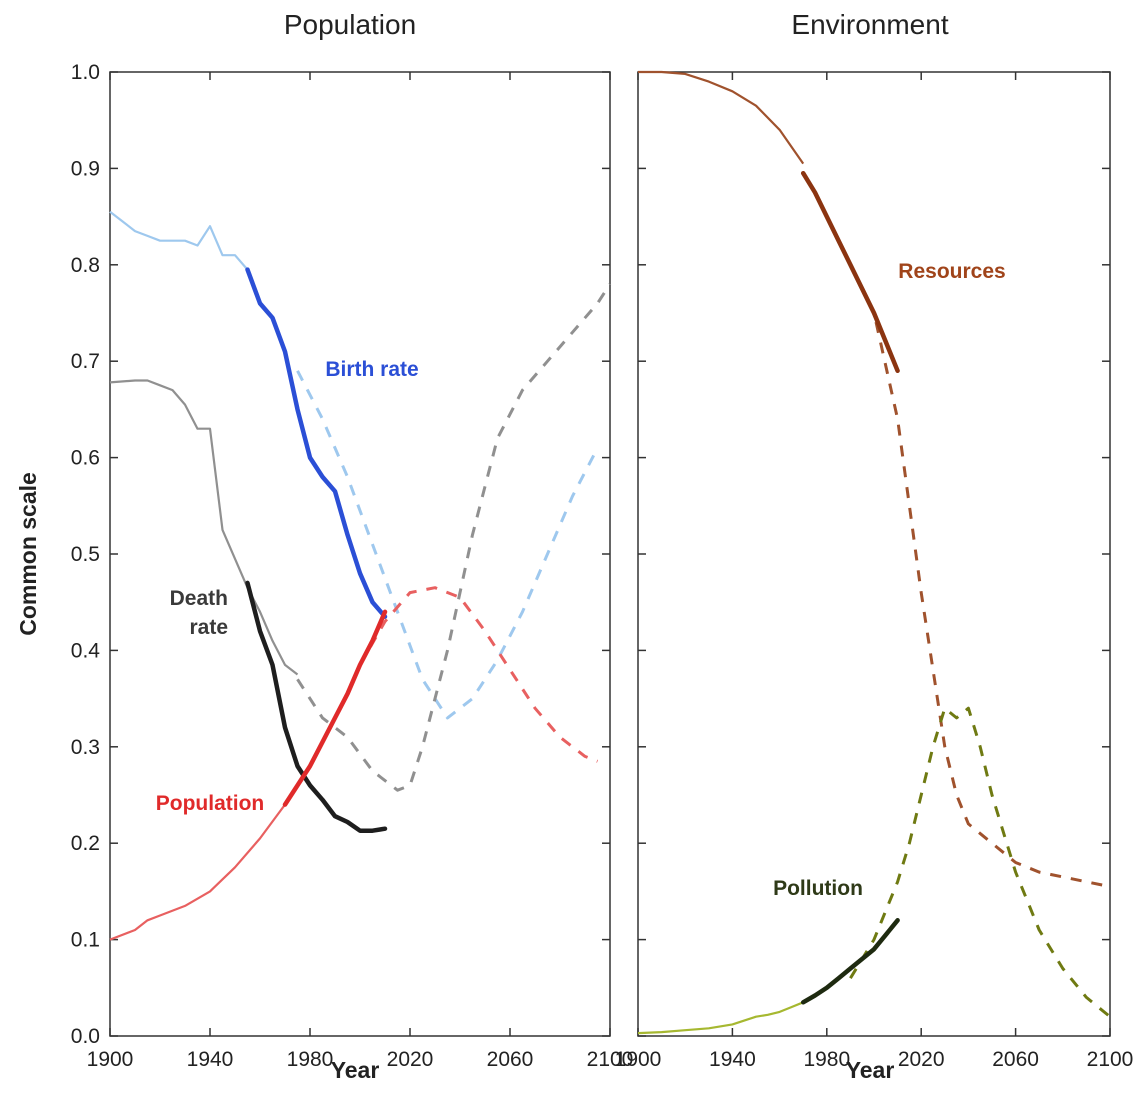  Describe the element at coordinates (85, 458) in the screenshot. I see `y-tick-label: 0.6` at that location.